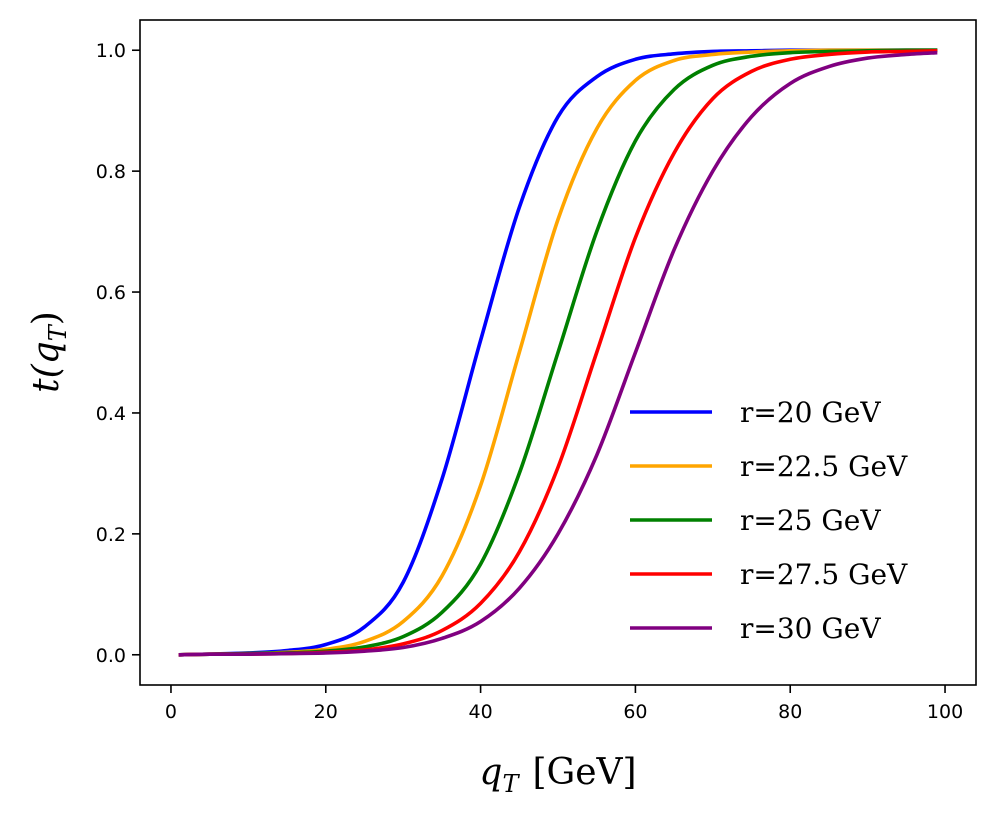  Describe the element at coordinates (511, 784) in the screenshot. I see `x-axis-label-sub: T` at that location.